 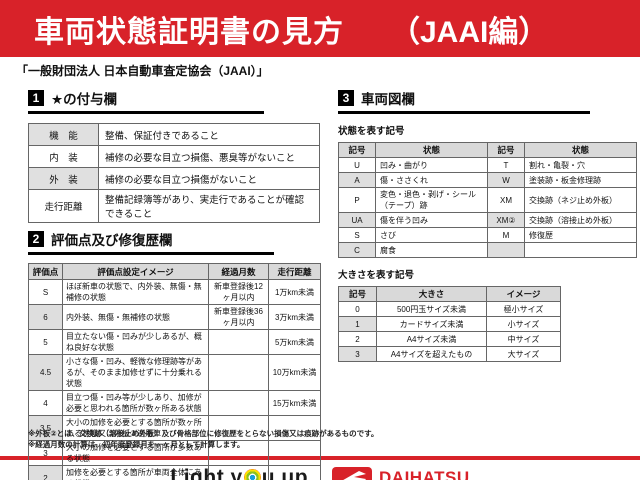 What do you see at coordinates (523, 354) in the screenshot?
I see `image-cell: 大サイズ` at bounding box center [523, 354].